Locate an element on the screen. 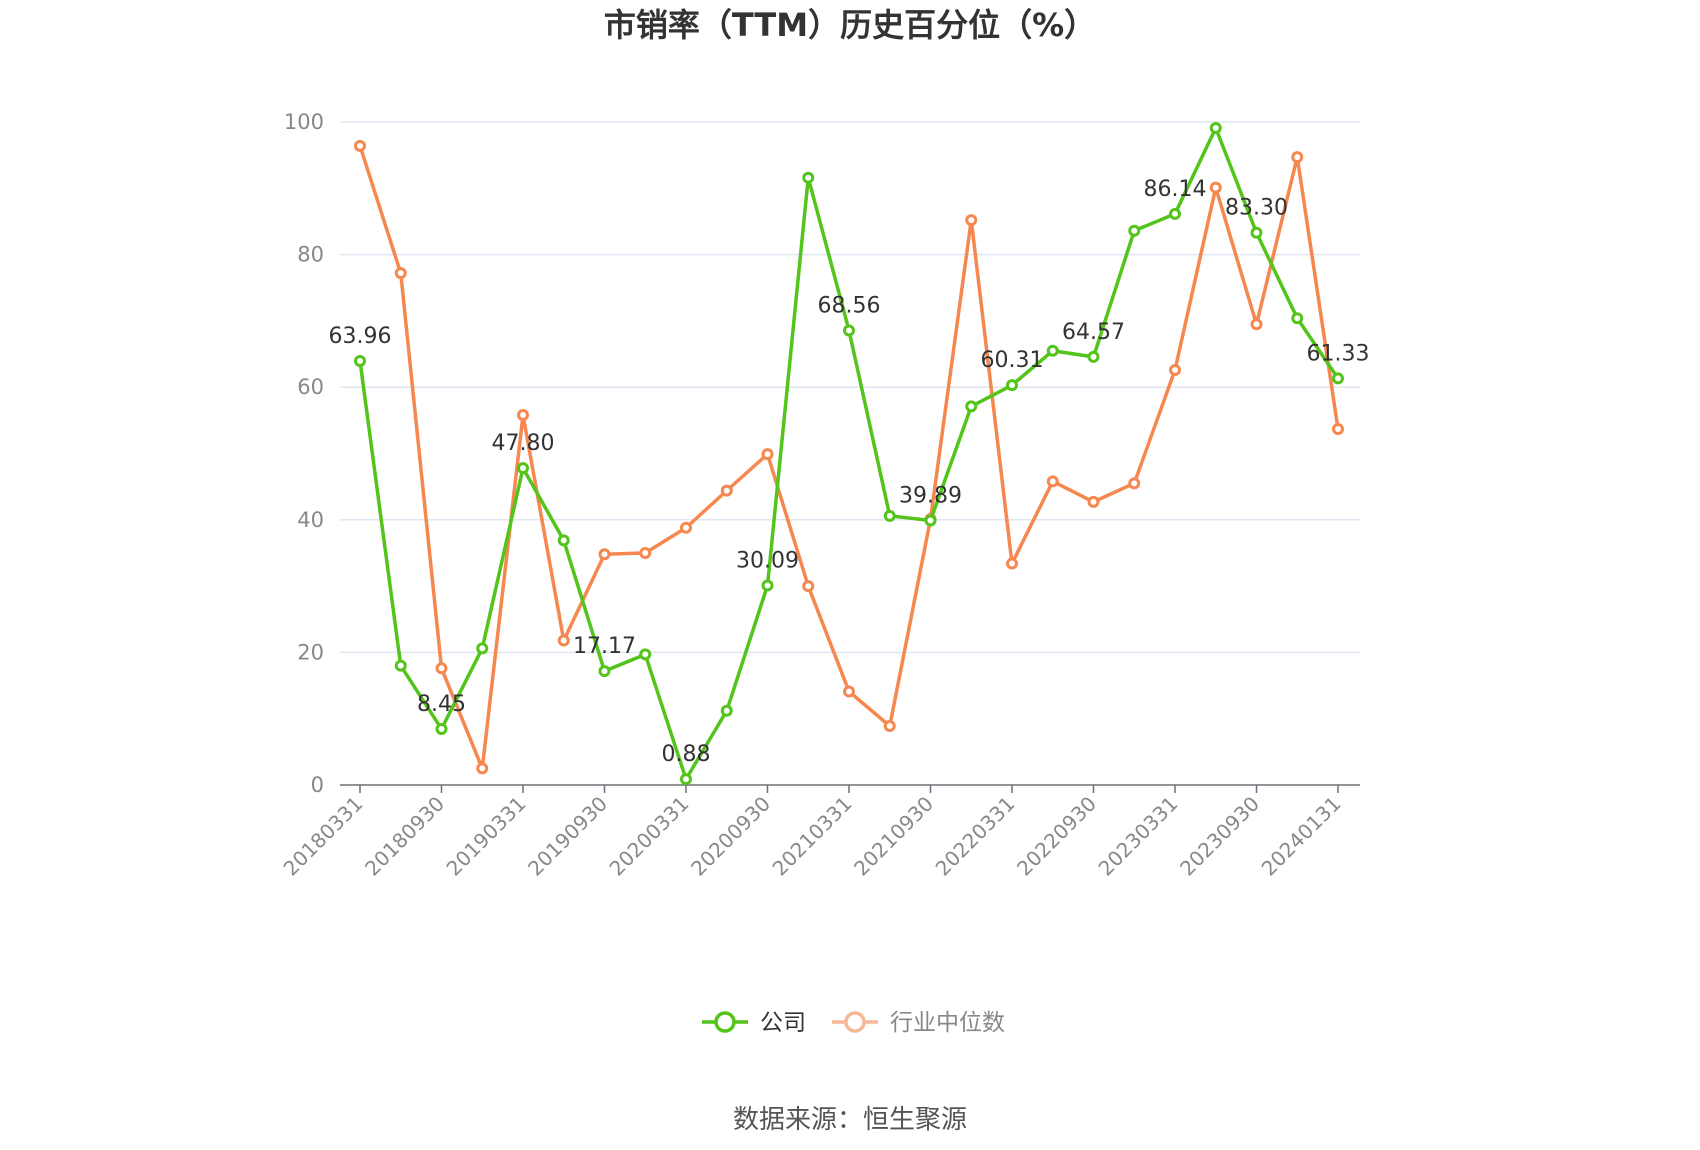 The width and height of the screenshot is (1700, 1150). legend-label: 行业中位数 is located at coordinates (947, 1023).